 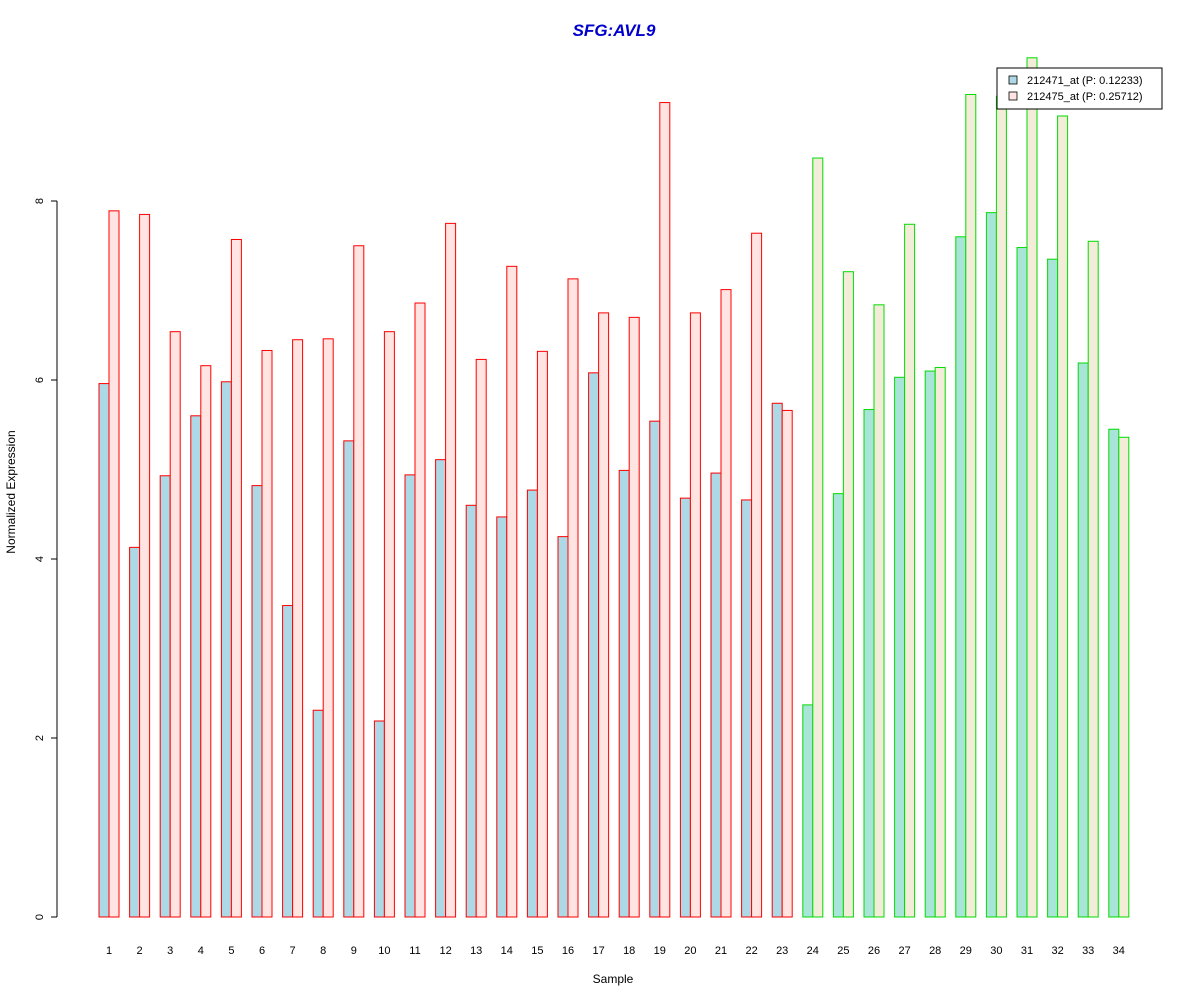 What do you see at coordinates (11, 491) in the screenshot?
I see `y-axis-label: Normalized Expression` at bounding box center [11, 491].